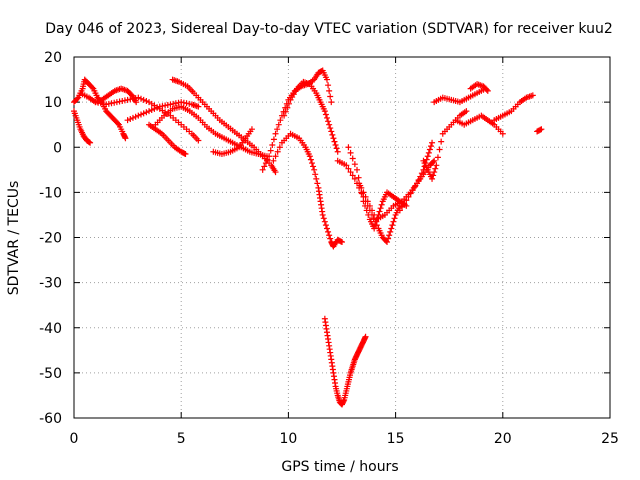 The width and height of the screenshot is (640, 480). I want to click on y-tick-label: 0, so click(57, 148).